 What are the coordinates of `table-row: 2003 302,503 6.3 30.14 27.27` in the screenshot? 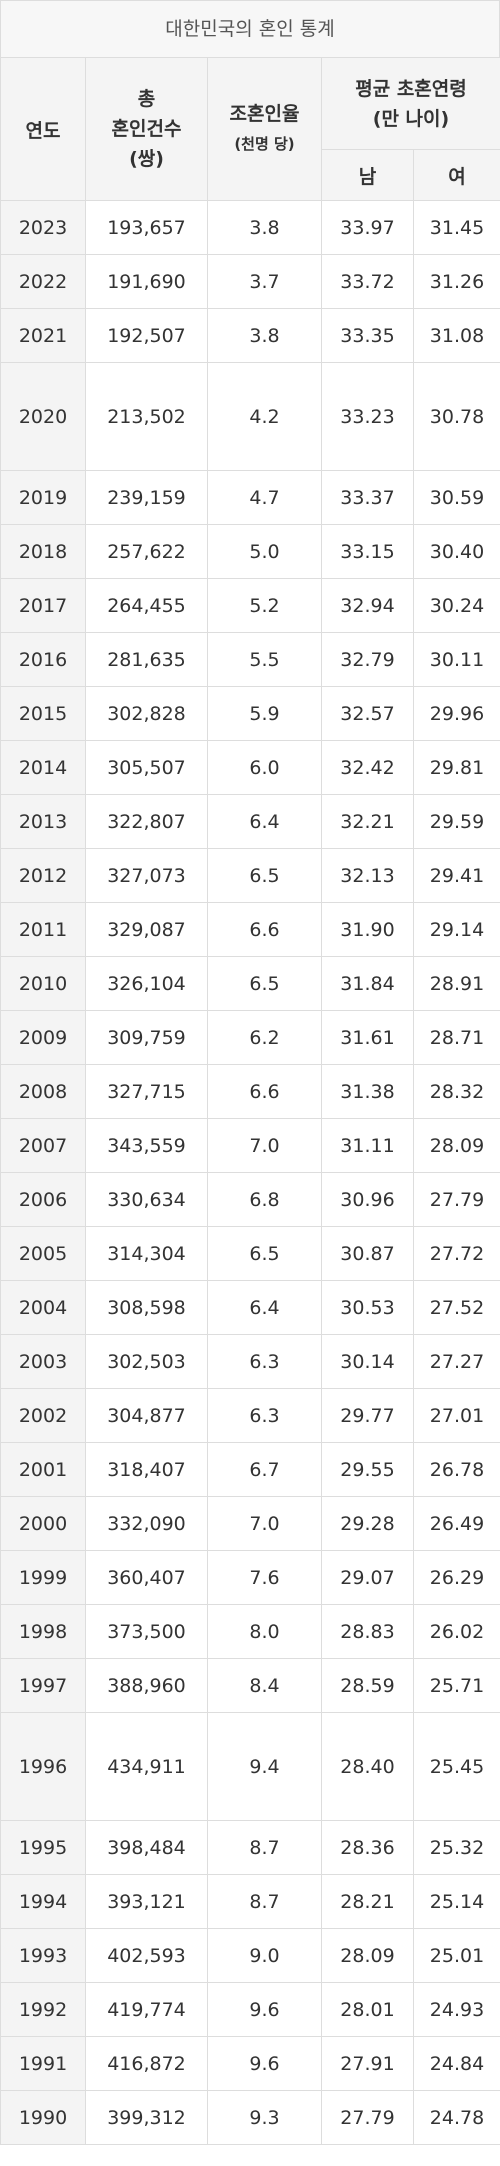 It's located at (250, 1361).